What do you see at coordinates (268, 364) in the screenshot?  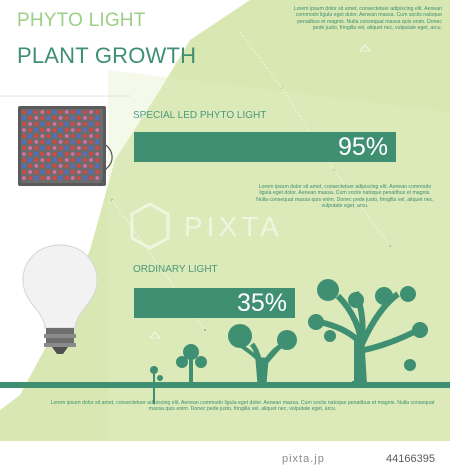 I see `medium-tree-trunk` at bounding box center [268, 364].